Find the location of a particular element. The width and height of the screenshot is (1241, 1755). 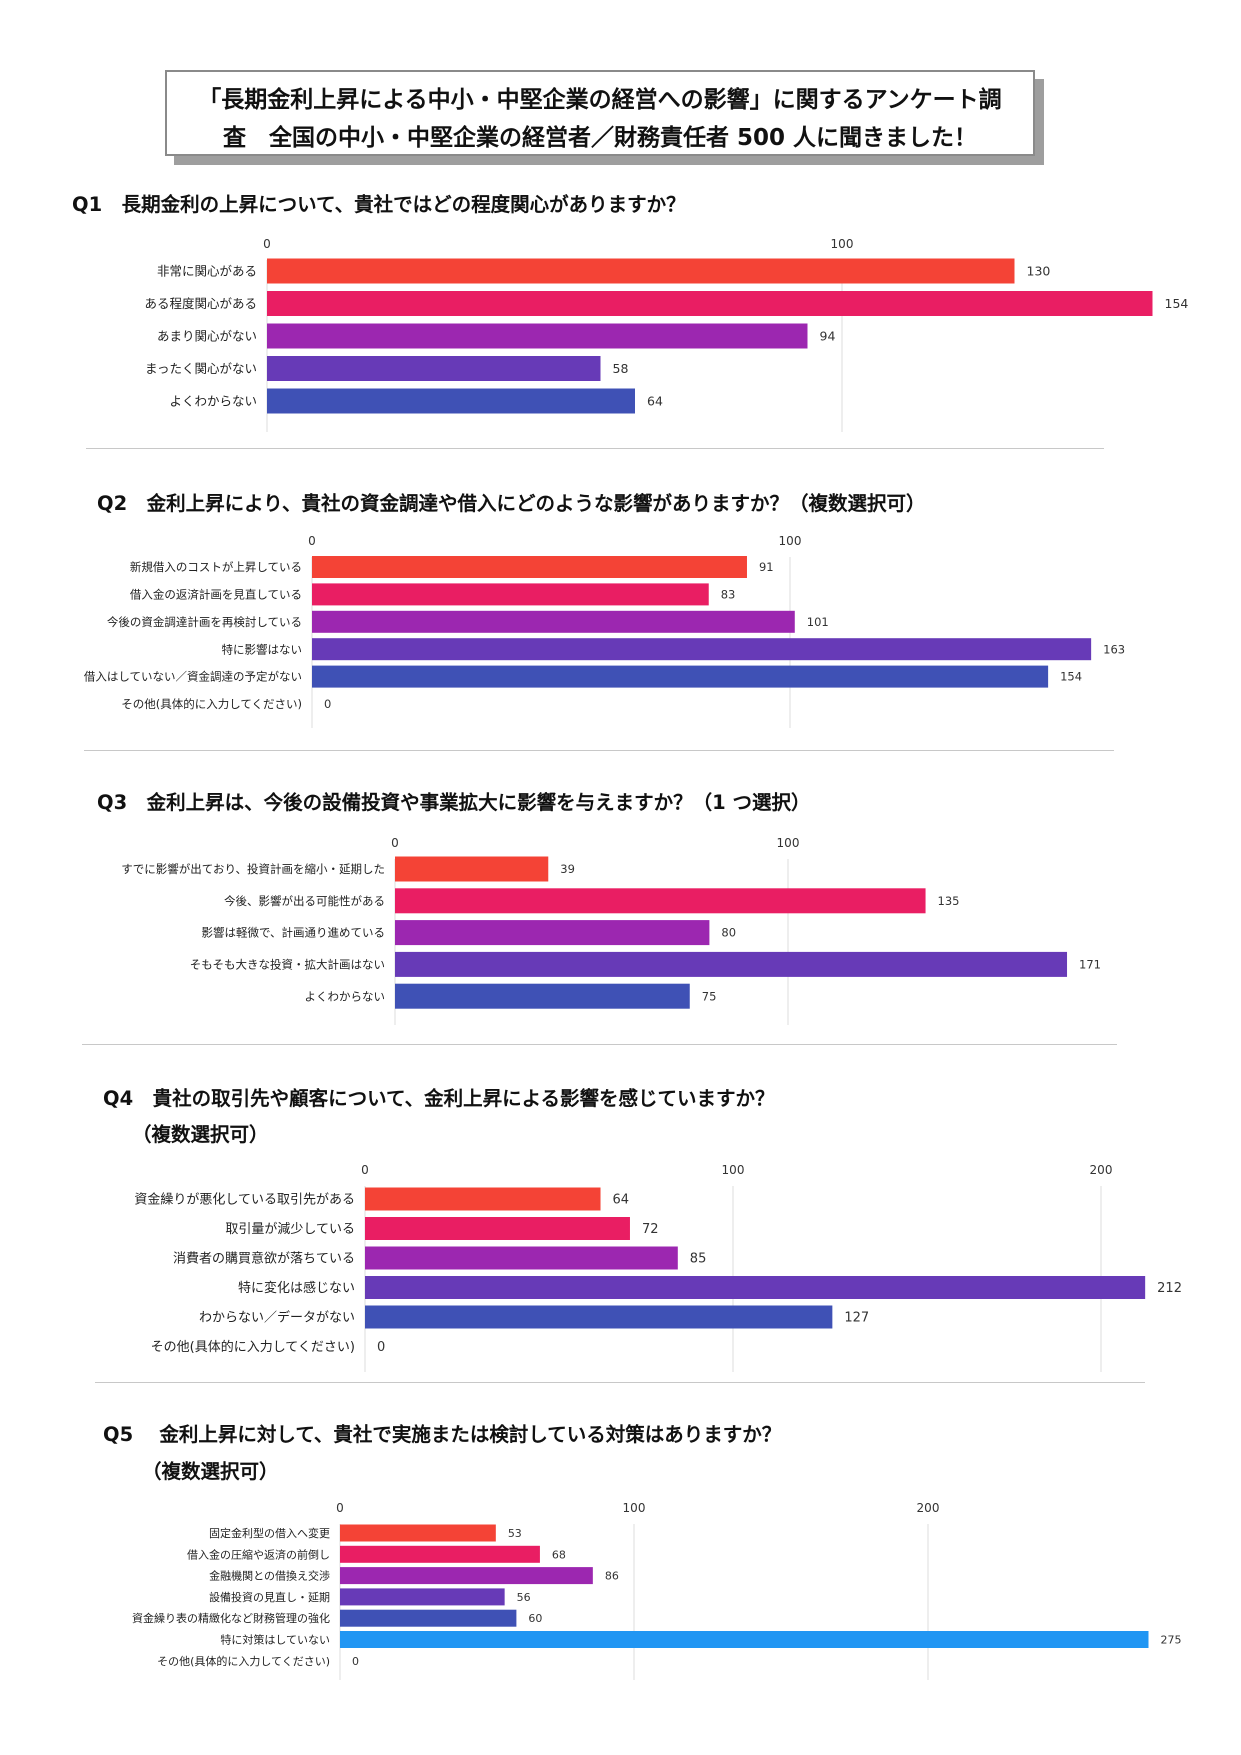

q3-category-label: よくわからない is located at coordinates (345, 996).